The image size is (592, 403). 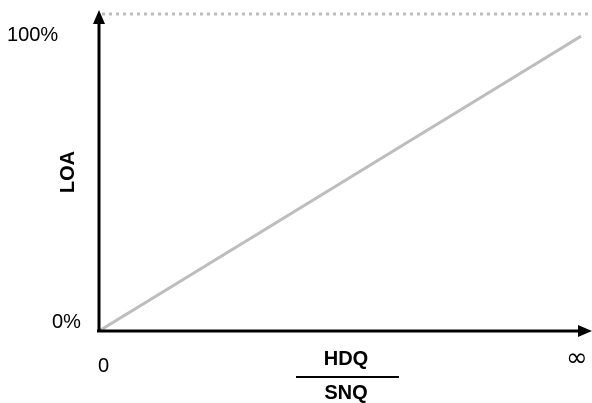 What do you see at coordinates (585, 331) in the screenshot?
I see `x-axis-arrowhead` at bounding box center [585, 331].